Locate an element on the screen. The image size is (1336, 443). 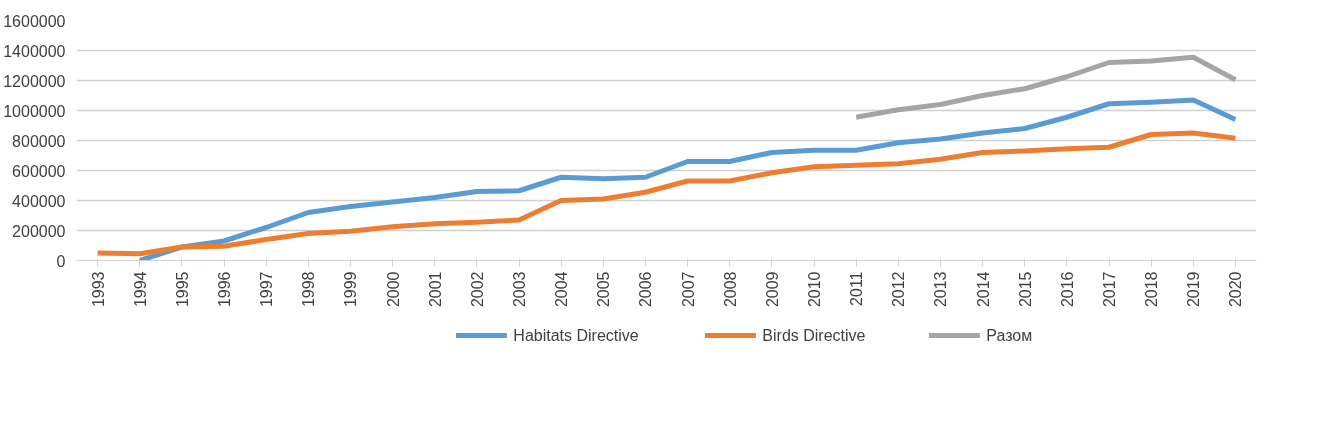
x-tick-label: 2019 is located at coordinates (1194, 289).